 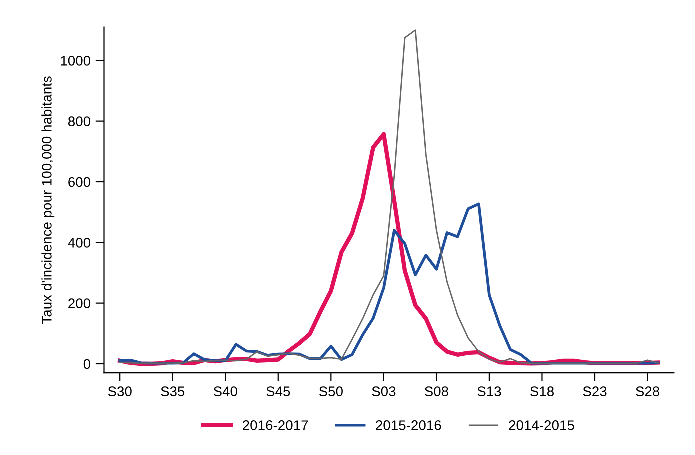 I want to click on y-tick-label: 1000, so click(x=76, y=61).